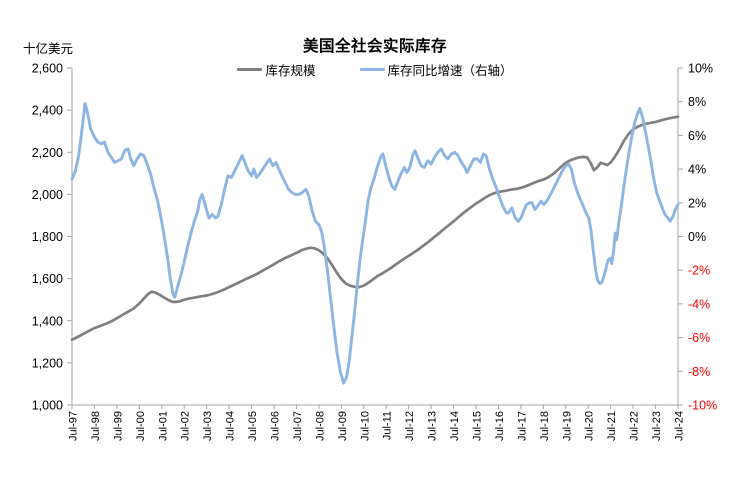 The width and height of the screenshot is (739, 478). I want to click on x-tick-label: Jul-06, so click(276, 426).